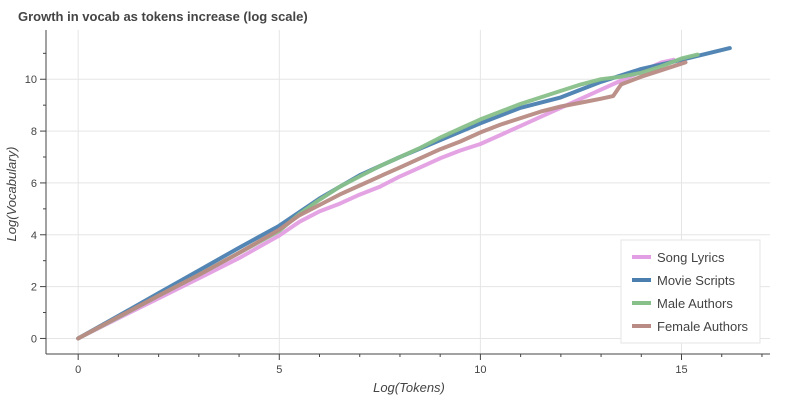 This screenshot has width=800, height=400. What do you see at coordinates (34, 184) in the screenshot?
I see `y-tick-label: 6` at bounding box center [34, 184].